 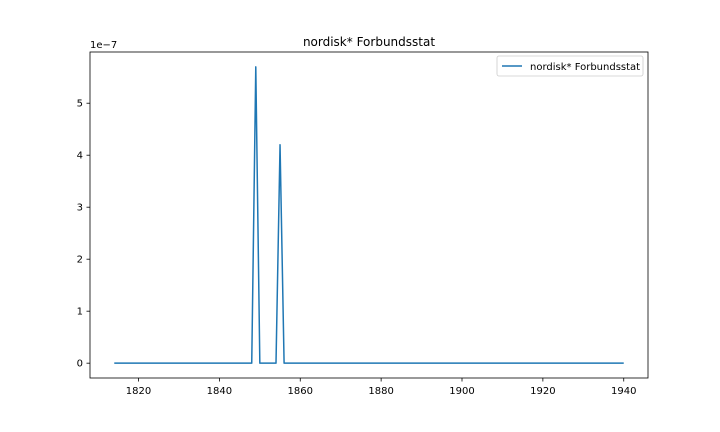 What do you see at coordinates (80, 364) in the screenshot?
I see `y-tick-label: 0` at bounding box center [80, 364].